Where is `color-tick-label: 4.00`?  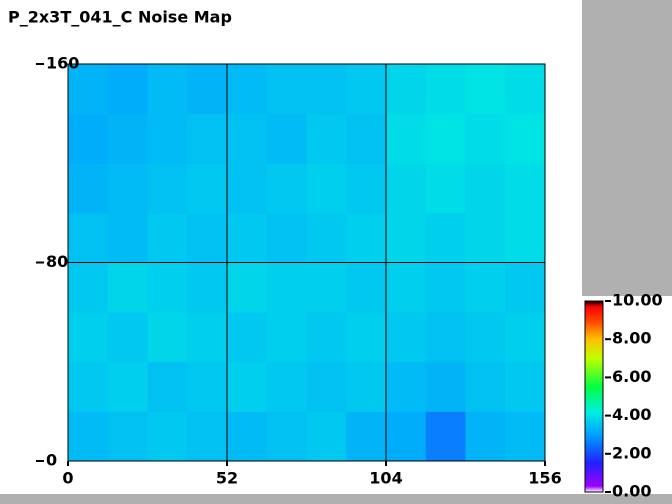
color-tick-label: 4.00 is located at coordinates (631, 414).